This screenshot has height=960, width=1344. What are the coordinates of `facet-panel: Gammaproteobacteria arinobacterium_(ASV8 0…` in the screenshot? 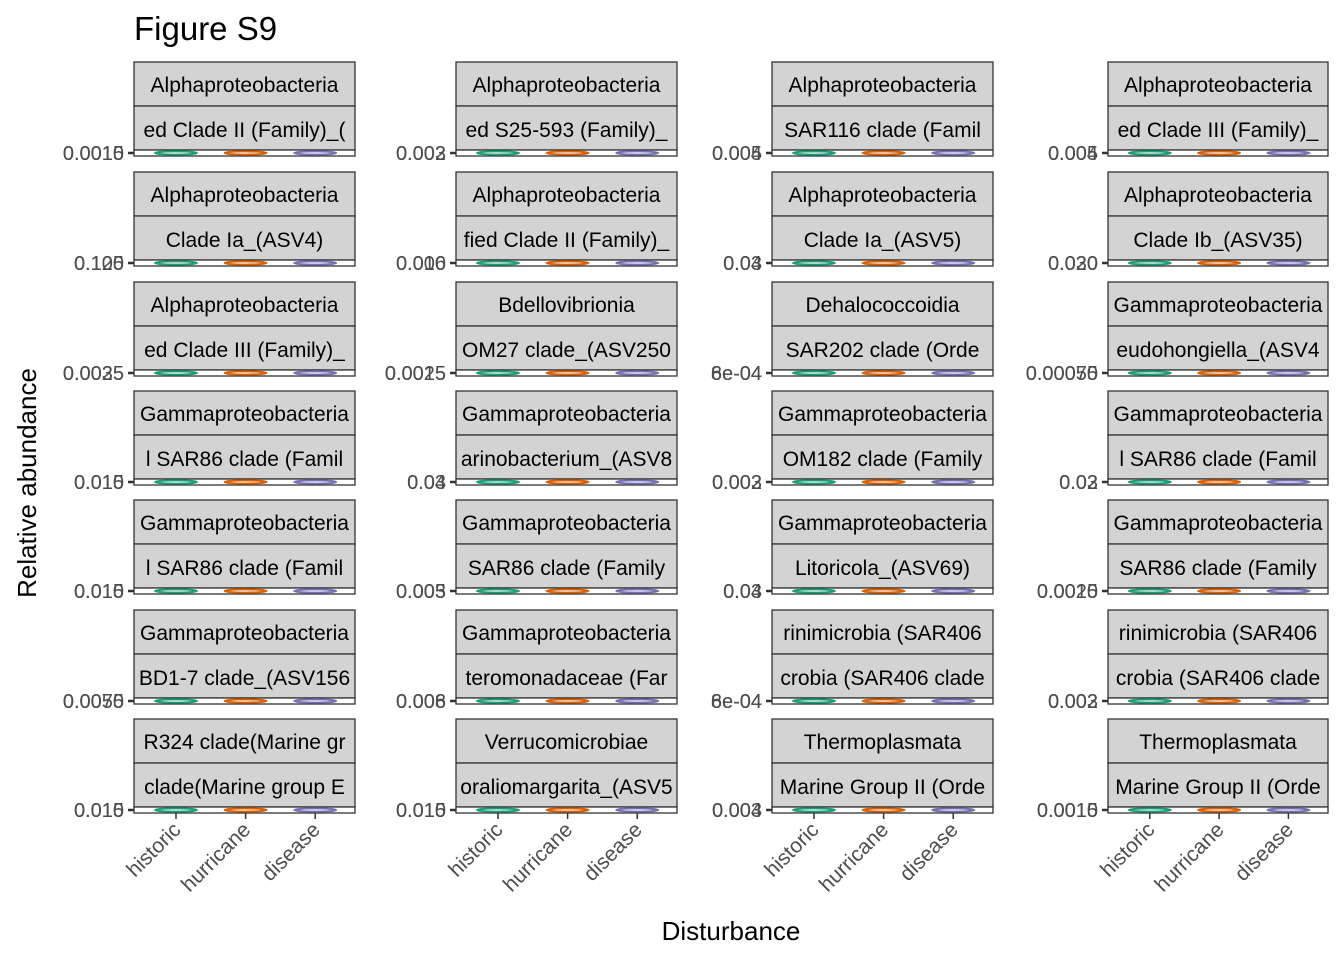 It's located at (542, 442).